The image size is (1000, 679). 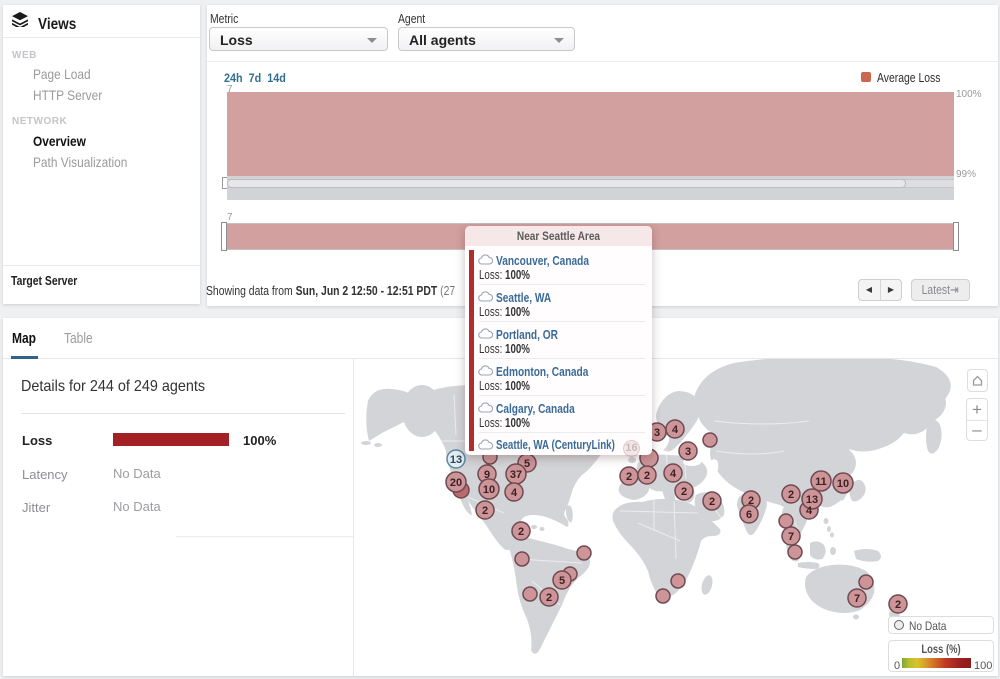 What do you see at coordinates (516, 475) in the screenshot?
I see `svg-text: 37` at bounding box center [516, 475].